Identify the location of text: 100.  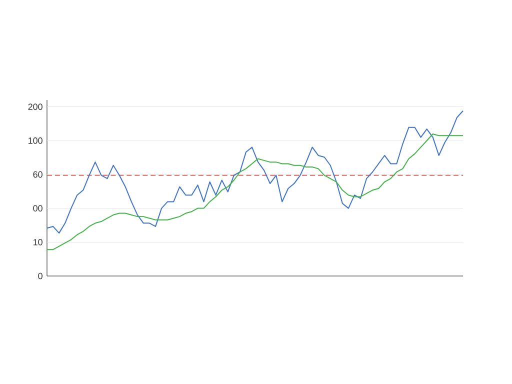
(35, 140).